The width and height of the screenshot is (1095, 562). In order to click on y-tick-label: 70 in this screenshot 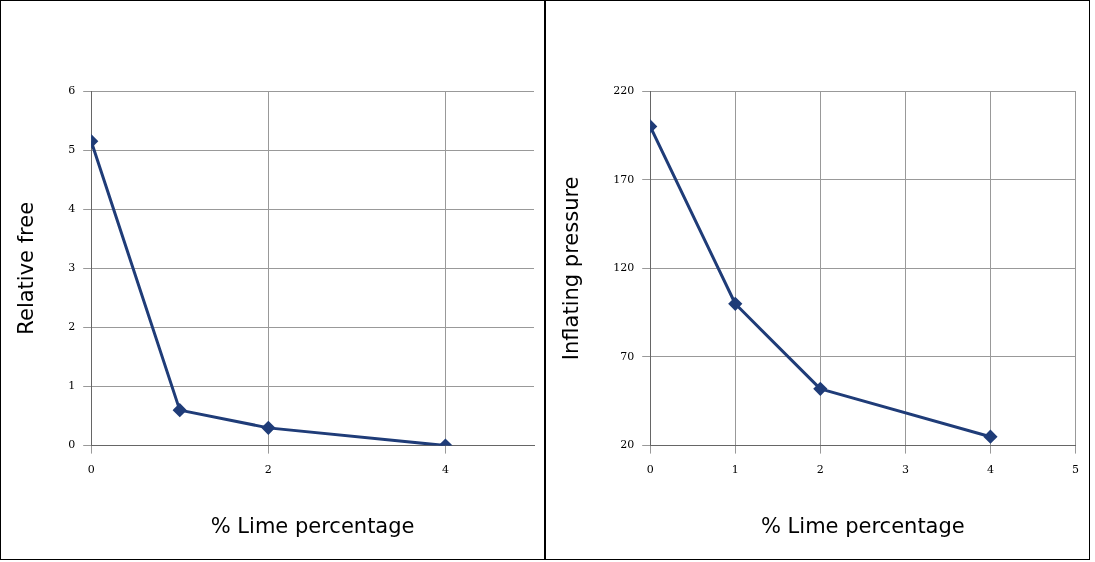, I will do `click(627, 356)`.